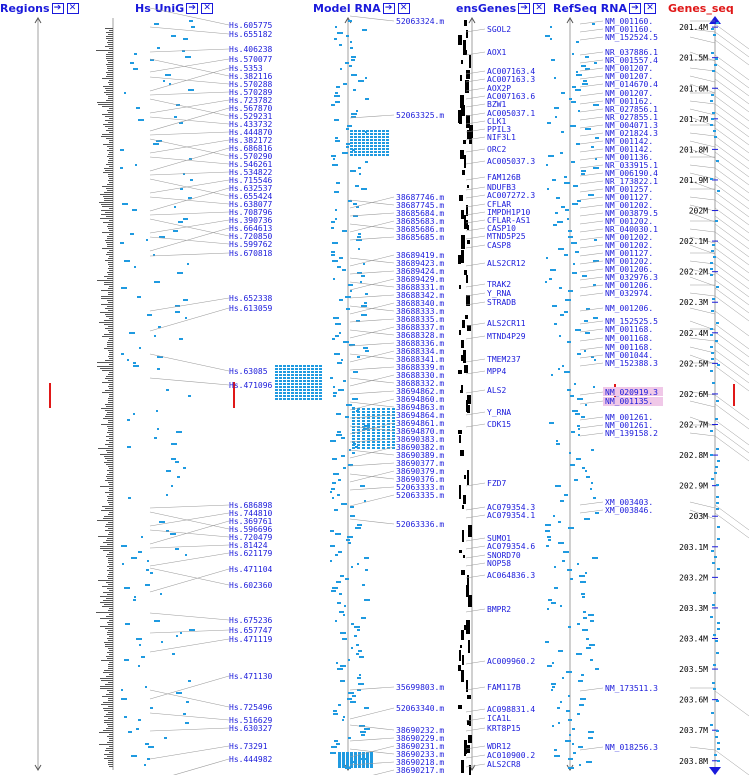 This screenshot has width=749, height=775. Describe the element at coordinates (192, 8) in the screenshot. I see `expand-unigene-button: ➔` at that location.